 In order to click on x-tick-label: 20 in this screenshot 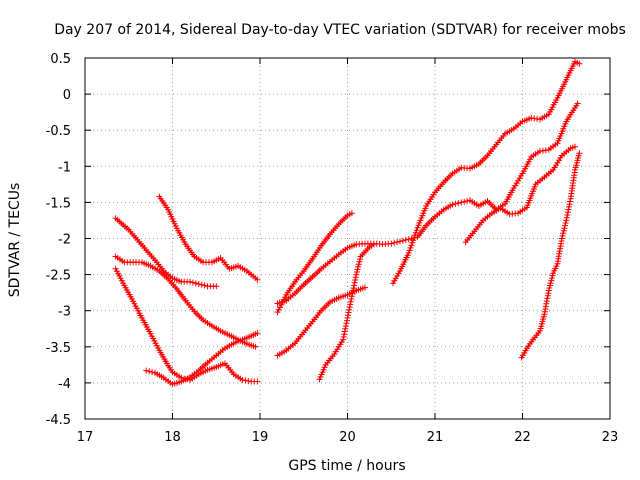, I will do `click(347, 437)`.